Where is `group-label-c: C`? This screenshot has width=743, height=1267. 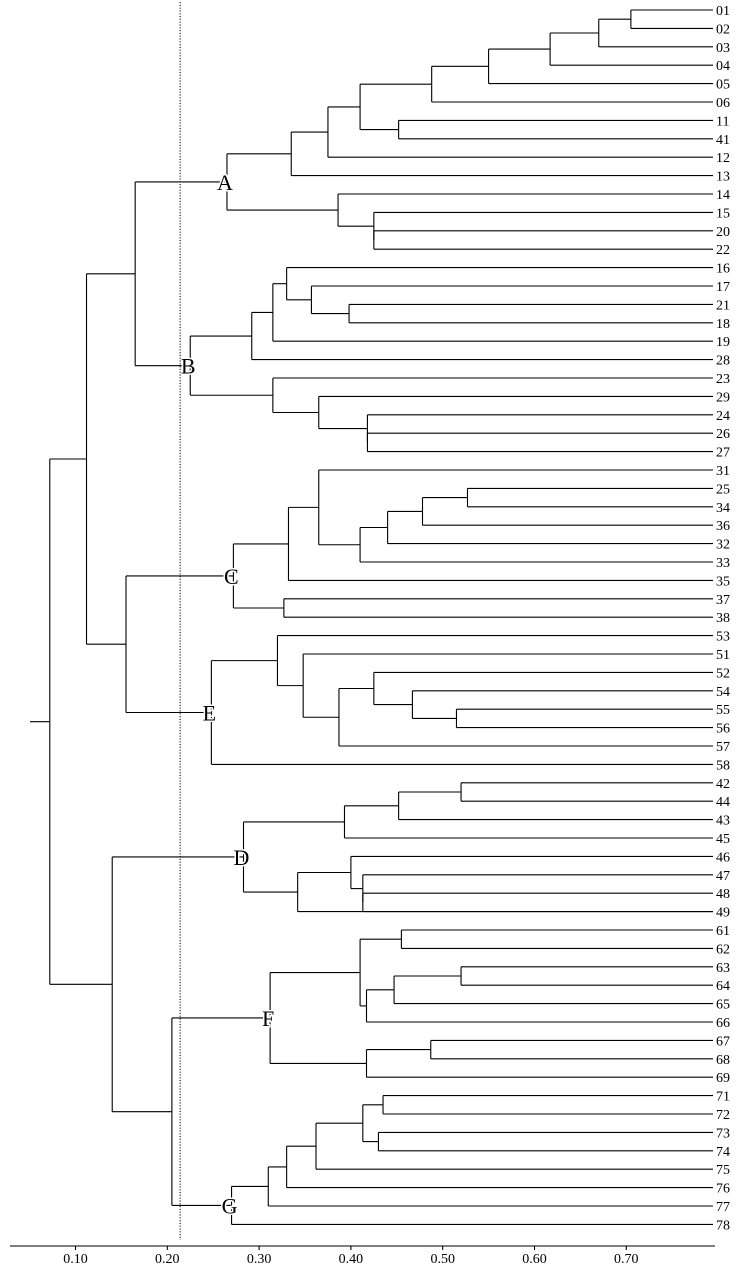
group-label-c: C is located at coordinates (231, 576).